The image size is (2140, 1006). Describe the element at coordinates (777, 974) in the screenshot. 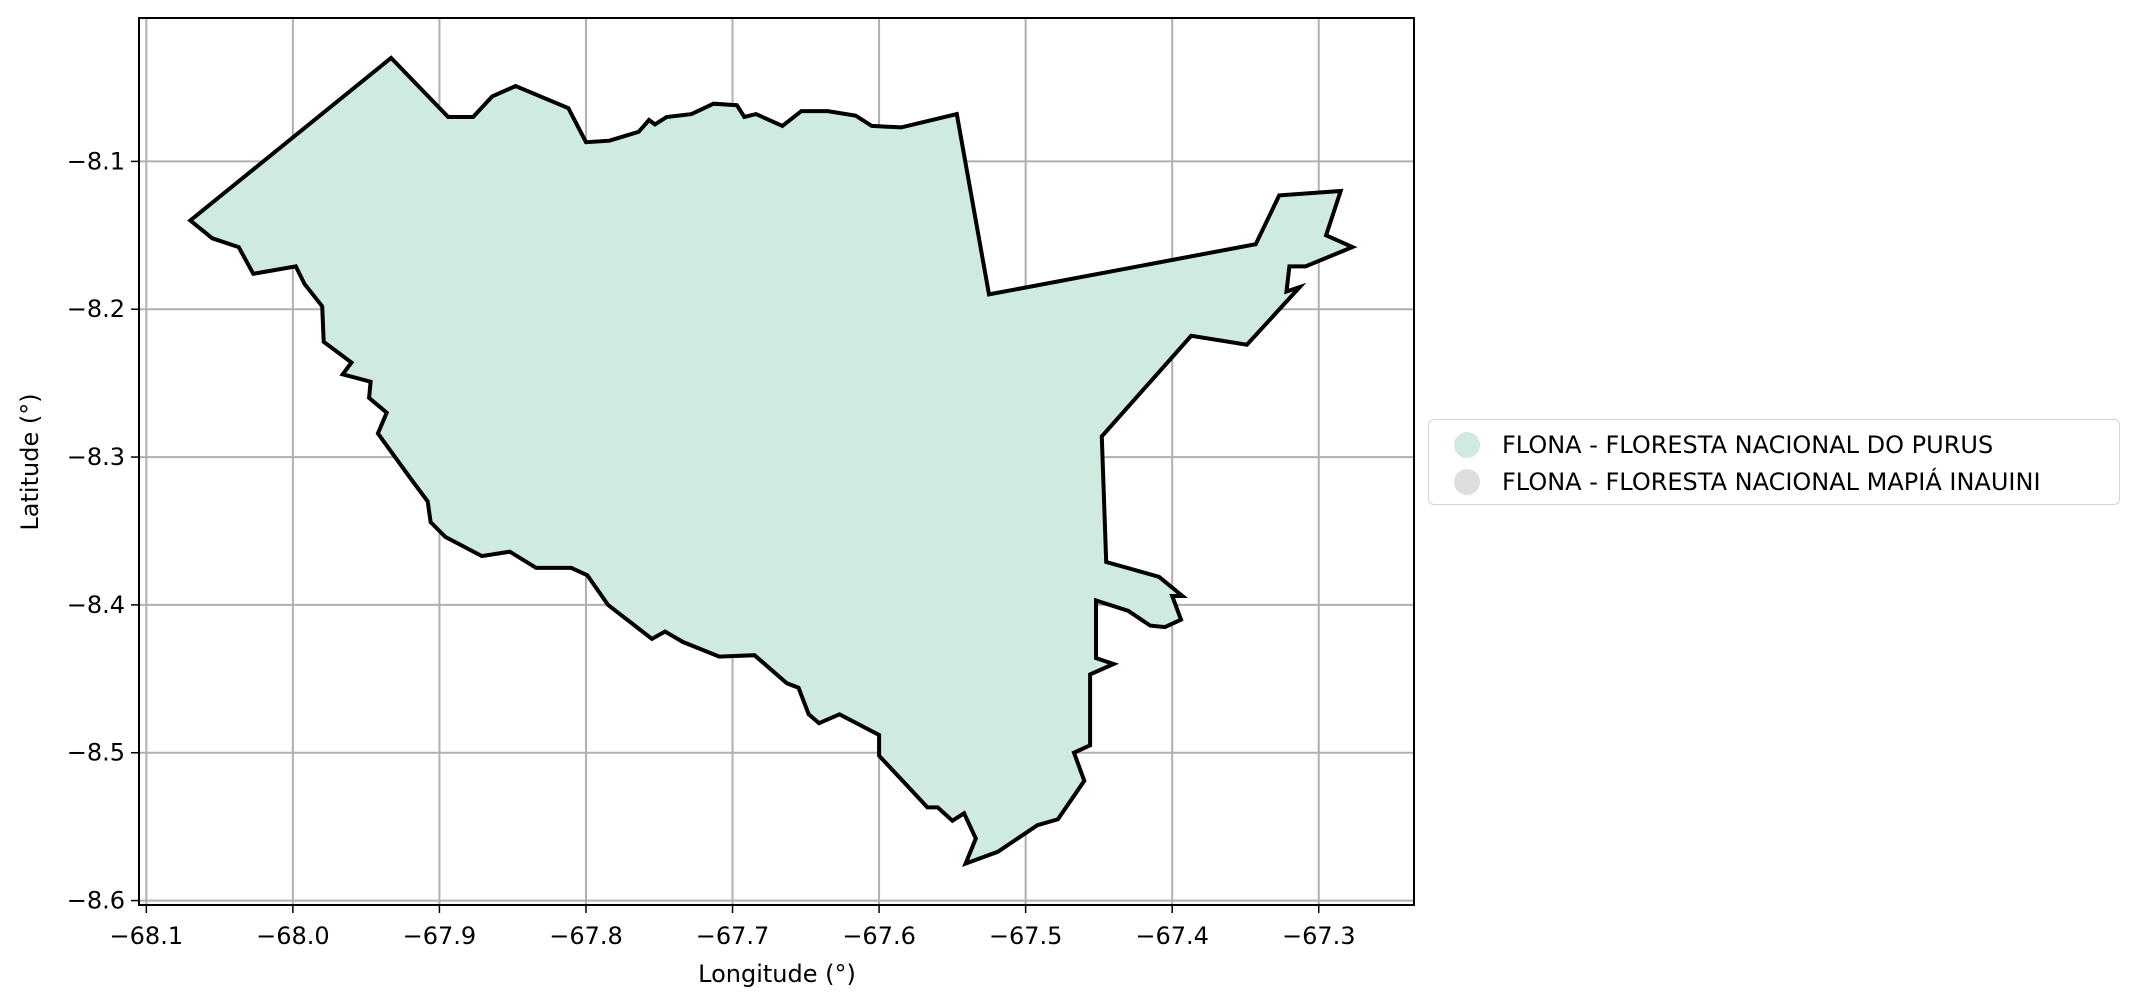

I see `x-axis-label: Longitude (°)` at that location.